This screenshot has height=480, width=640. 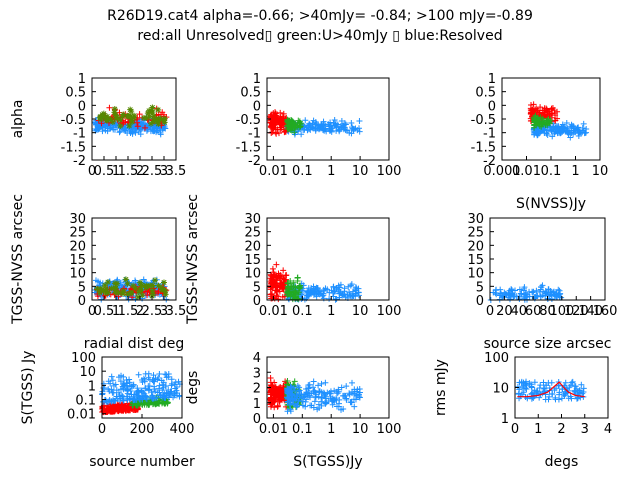 What do you see at coordinates (77, 260) in the screenshot?
I see `y-tick-label: 15` at bounding box center [77, 260].